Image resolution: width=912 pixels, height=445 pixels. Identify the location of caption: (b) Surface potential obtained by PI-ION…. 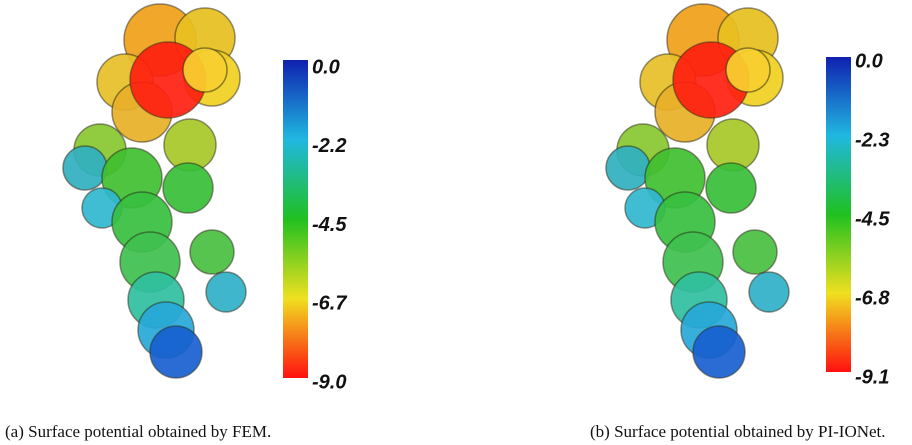
(738, 431).